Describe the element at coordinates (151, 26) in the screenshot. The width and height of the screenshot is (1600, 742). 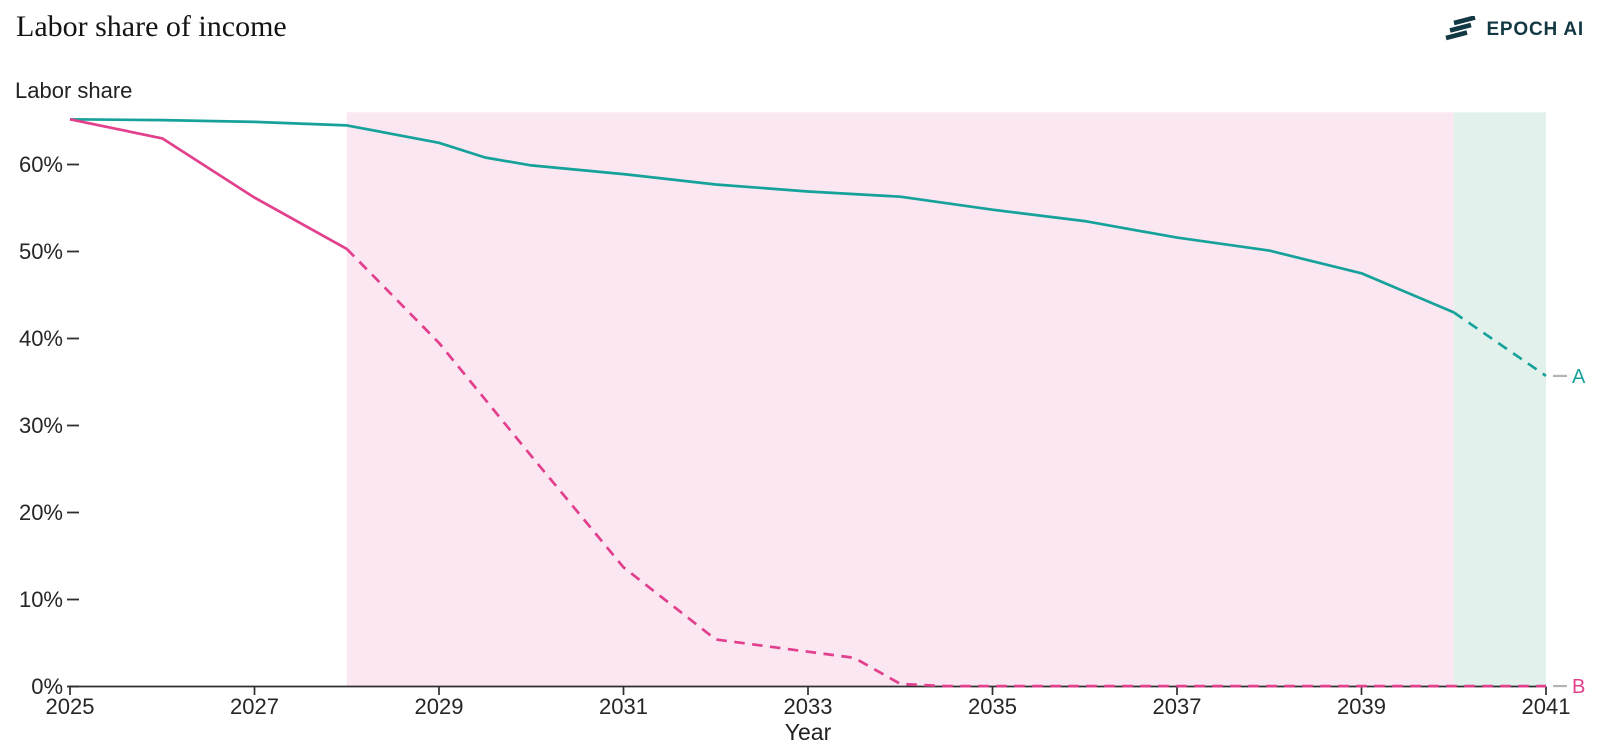
I see `page-title: Labor share of income` at that location.